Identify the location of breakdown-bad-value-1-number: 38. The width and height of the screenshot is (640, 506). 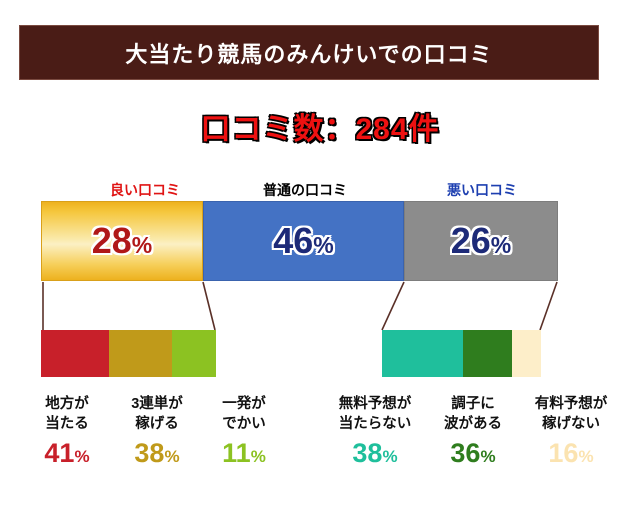
(367, 453).